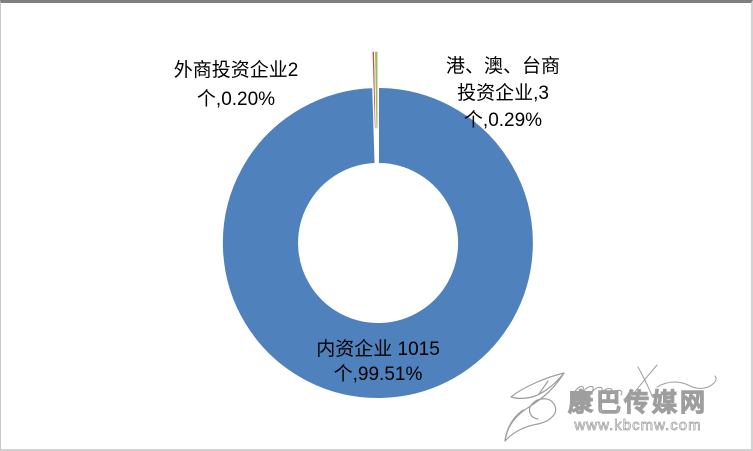 The width and height of the screenshot is (753, 451). Describe the element at coordinates (638, 402) in the screenshot. I see `watermark-site-name: 康巴传媒网` at that location.